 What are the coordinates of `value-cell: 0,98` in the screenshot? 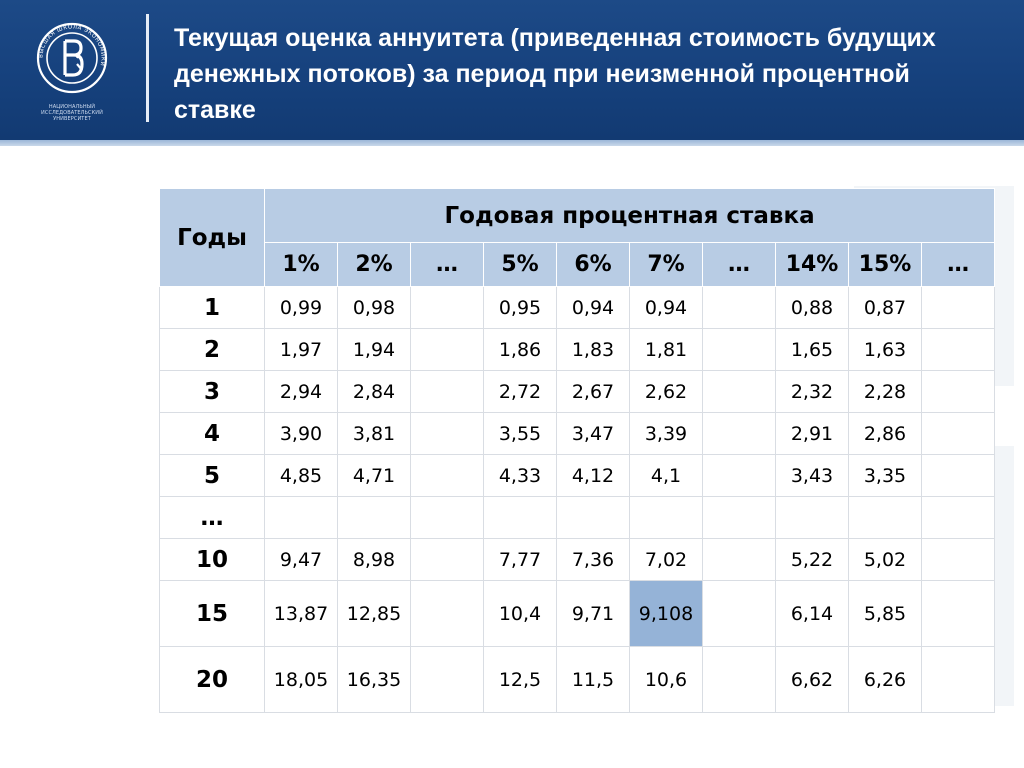 It's located at (374, 307).